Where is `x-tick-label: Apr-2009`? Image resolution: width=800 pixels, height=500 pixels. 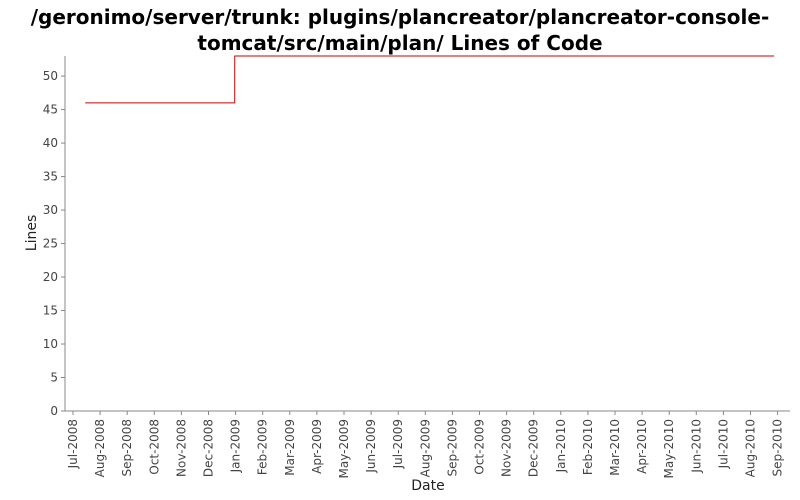 x-tick-label: Apr-2009 is located at coordinates (317, 446).